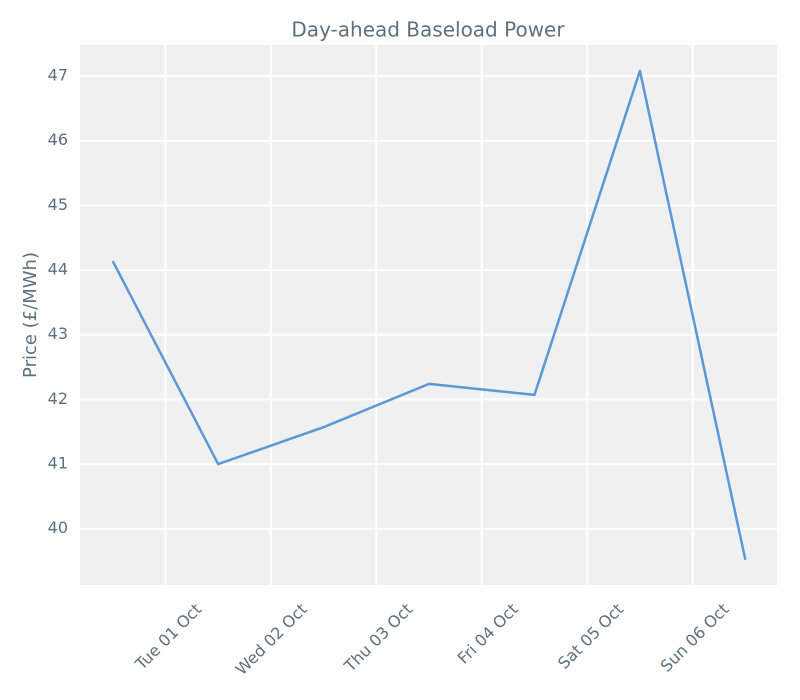 This screenshot has width=800, height=700. Describe the element at coordinates (695, 638) in the screenshot. I see `x-tick-label: Sun 06 Oct` at that location.